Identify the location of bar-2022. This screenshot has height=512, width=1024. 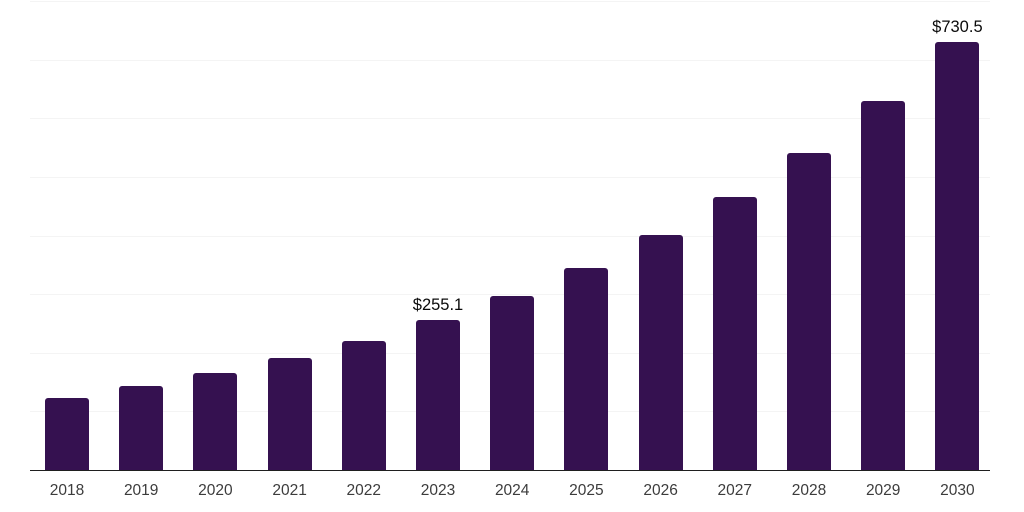
(363, 405).